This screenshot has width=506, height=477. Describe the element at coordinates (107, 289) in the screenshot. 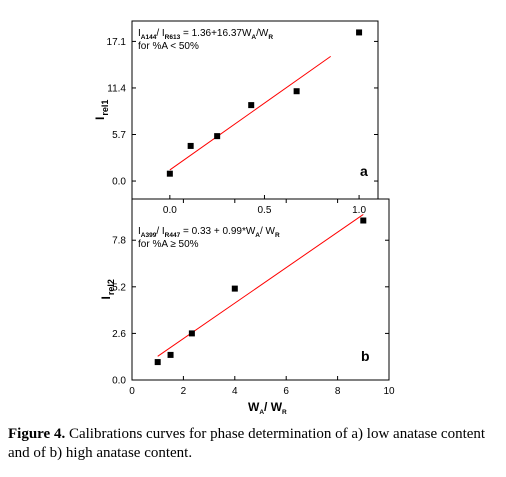

I see `y-axis-label: Irel2` at that location.